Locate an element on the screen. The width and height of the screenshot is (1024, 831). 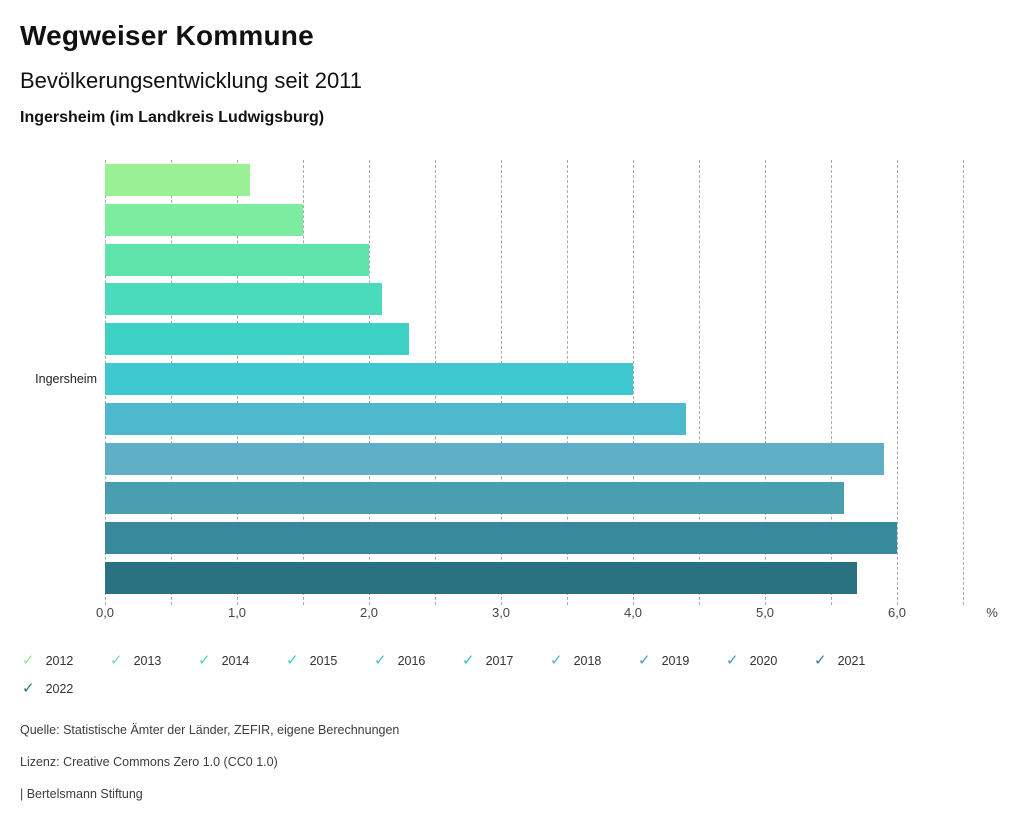
bar-2013 is located at coordinates (204, 219).